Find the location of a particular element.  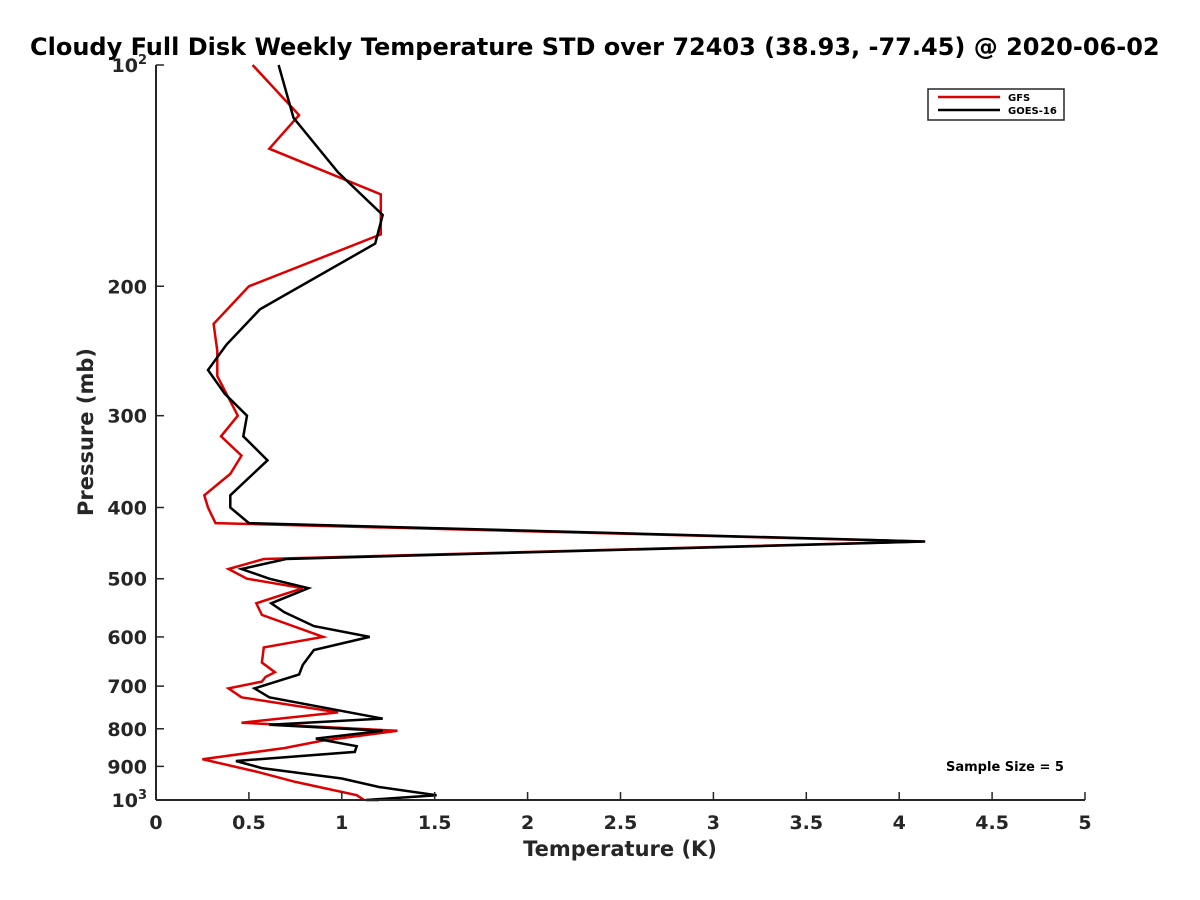

y-tick-label: 300 is located at coordinates (127, 417).